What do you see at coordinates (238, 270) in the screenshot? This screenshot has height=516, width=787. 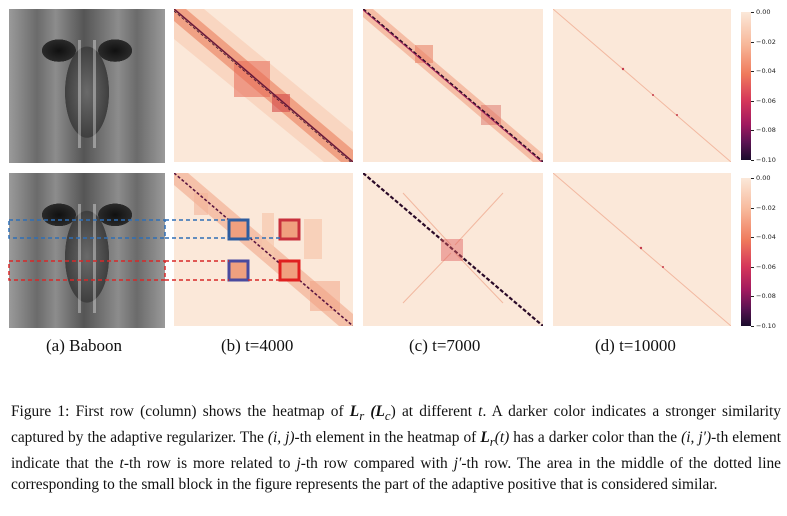 I see `highlight-box-blue-bottom-left` at bounding box center [238, 270].